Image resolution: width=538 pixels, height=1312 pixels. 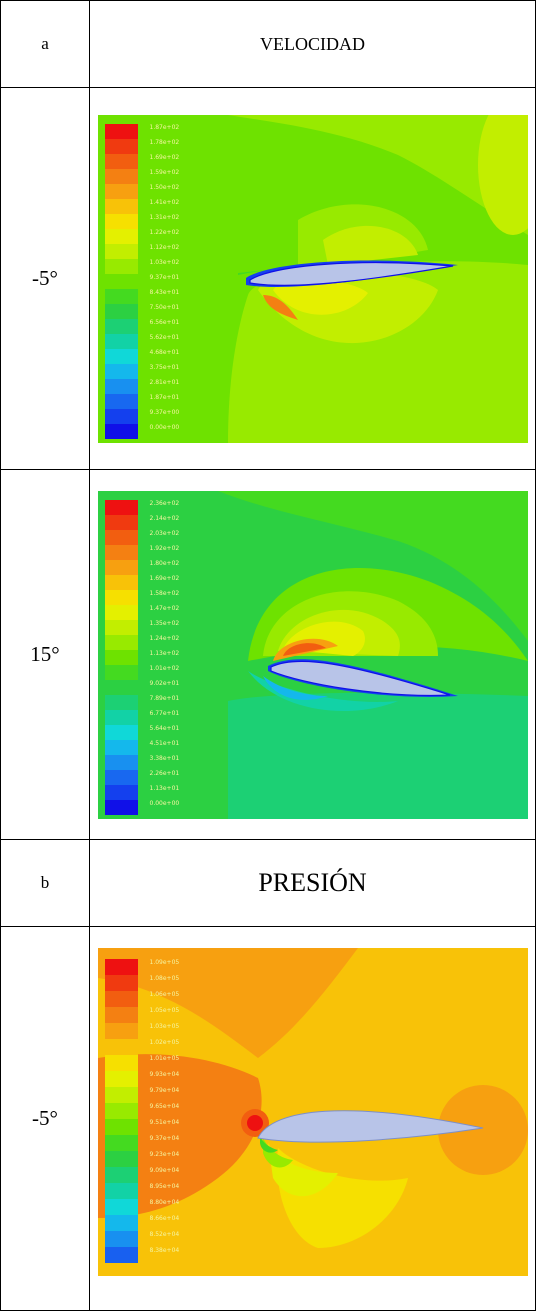 What do you see at coordinates (164, 1186) in the screenshot?
I see `legend-label: 8.95e+04` at bounding box center [164, 1186].